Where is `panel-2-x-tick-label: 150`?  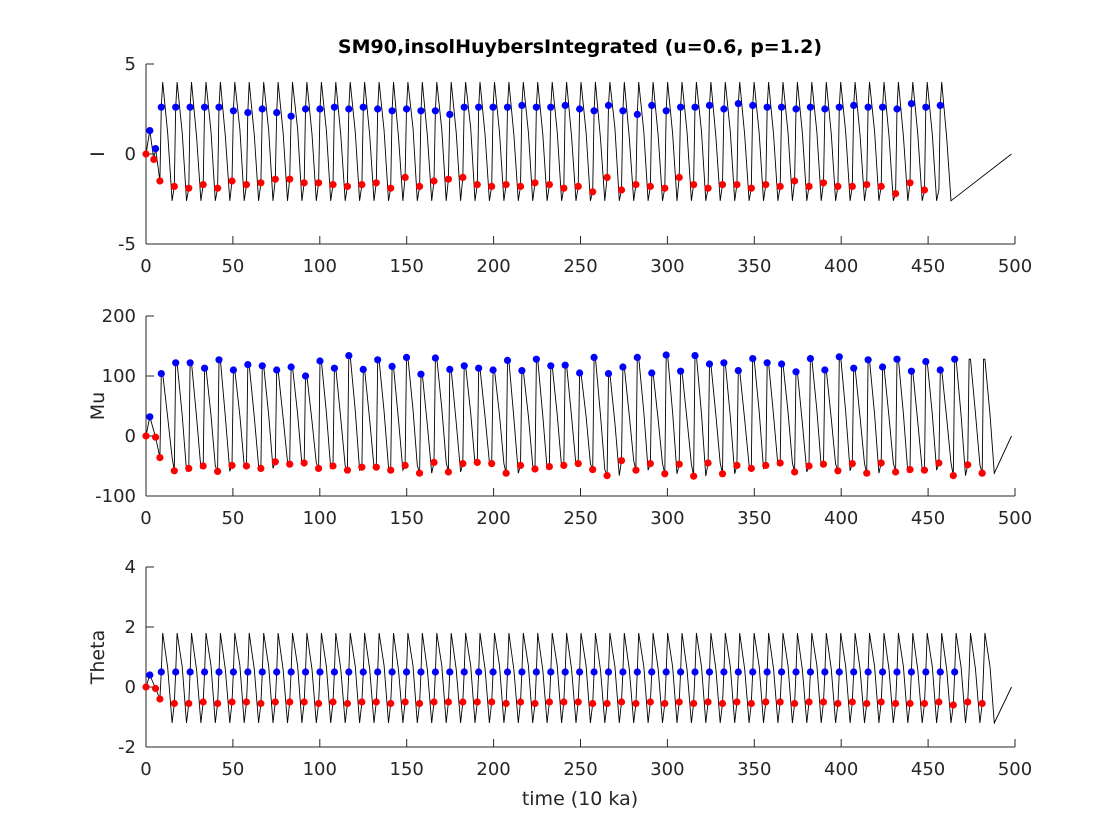
panel-2-x-tick-label: 150 is located at coordinates (407, 518).